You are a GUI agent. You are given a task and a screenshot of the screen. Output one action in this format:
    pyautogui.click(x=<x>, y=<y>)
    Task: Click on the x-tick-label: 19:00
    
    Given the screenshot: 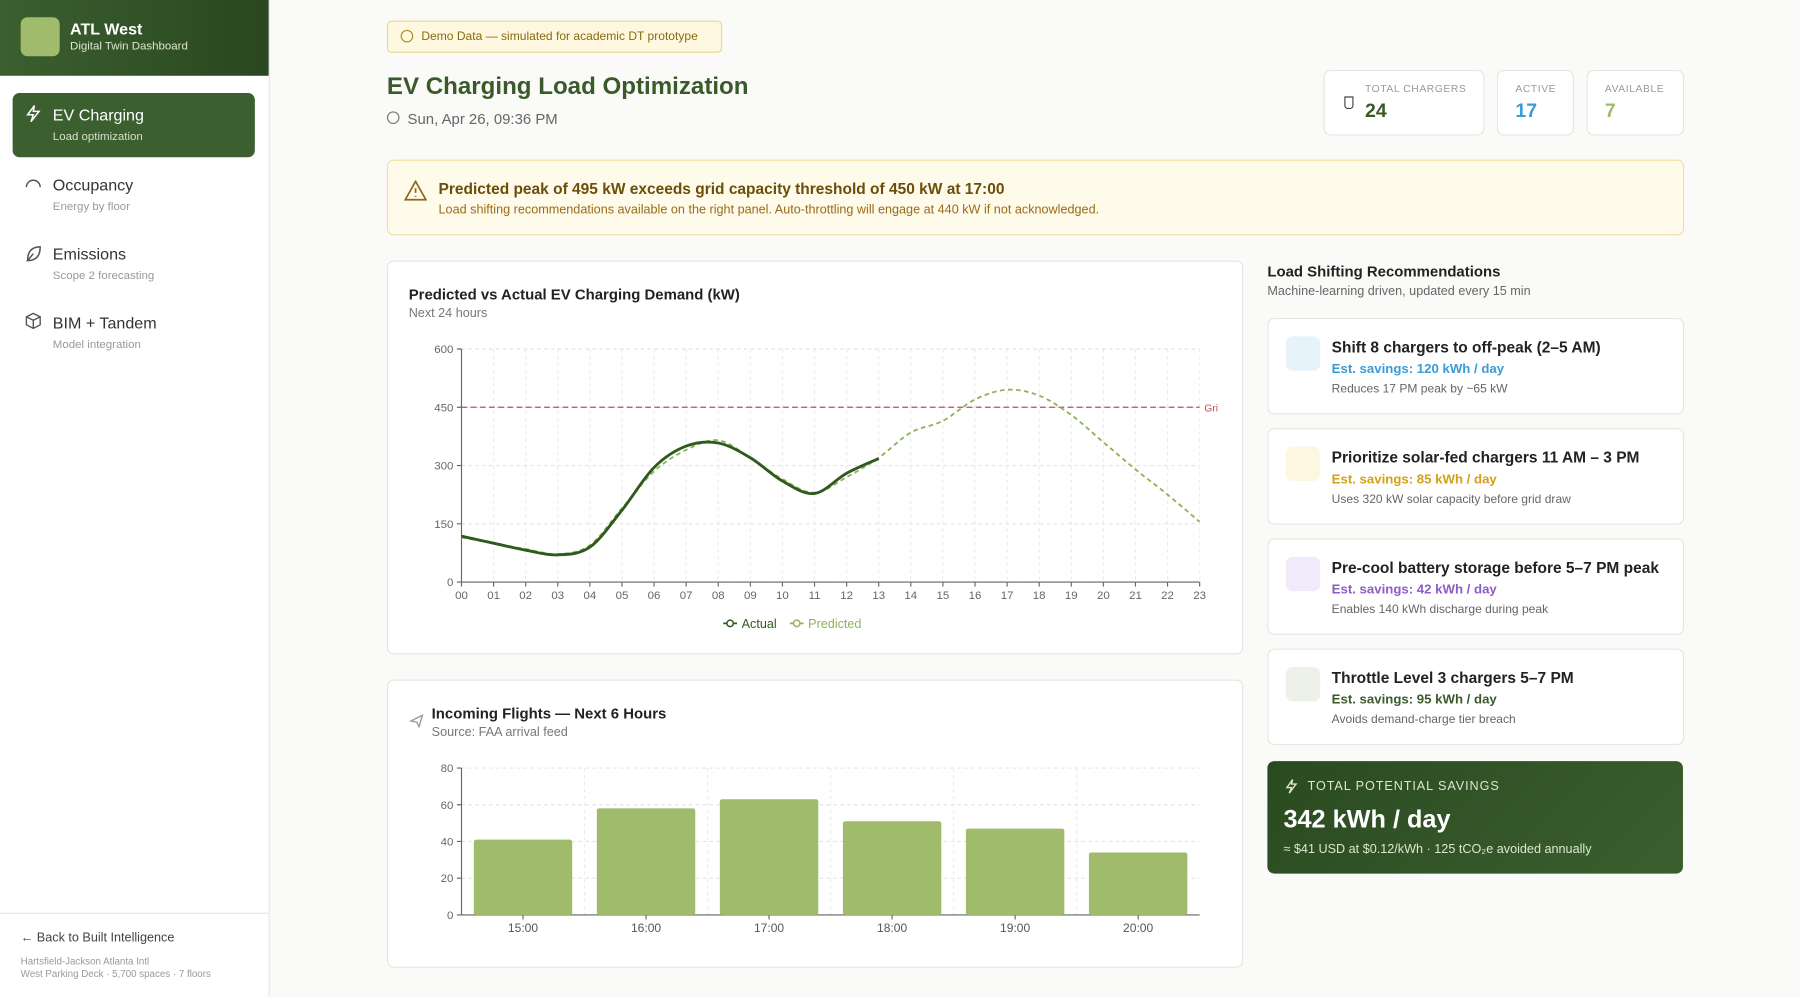 What is the action you would take?
    pyautogui.click(x=1015, y=928)
    